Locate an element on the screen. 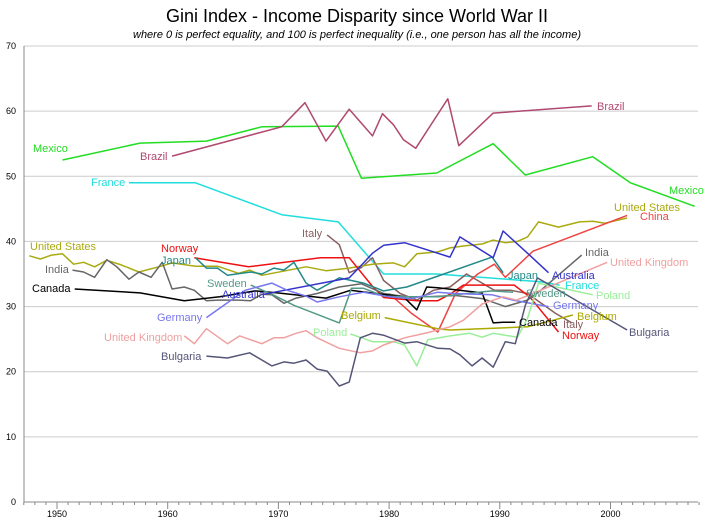 This screenshot has height=521, width=720. series-label-australia-start: Australia is located at coordinates (244, 295).